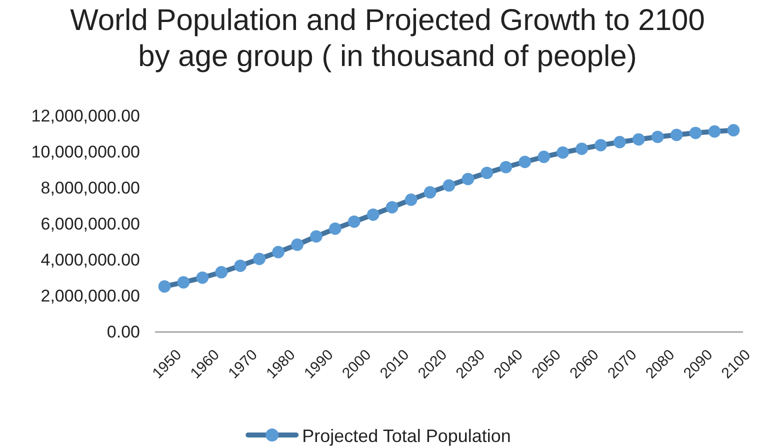 The width and height of the screenshot is (759, 447). What do you see at coordinates (90, 224) in the screenshot?
I see `y-tick-label: 6,000,000.00` at bounding box center [90, 224].